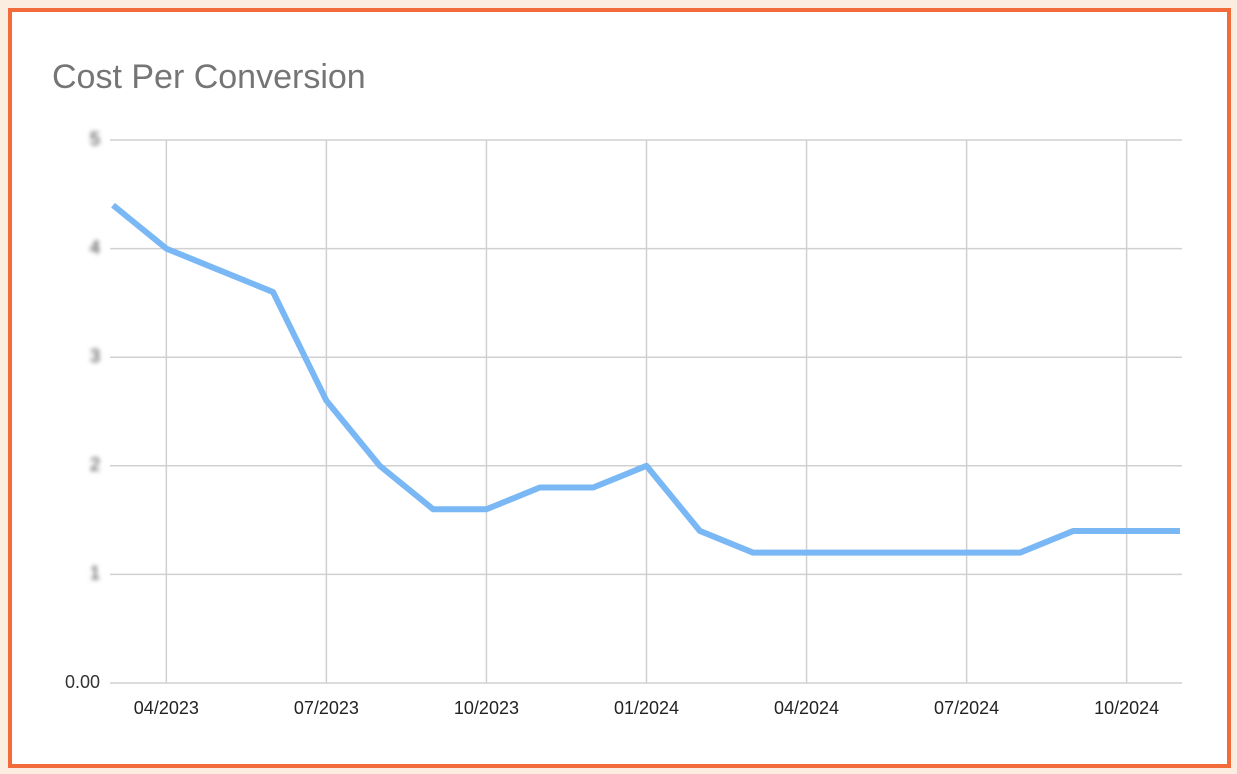 This screenshot has width=1237, height=774. What do you see at coordinates (166, 708) in the screenshot?
I see `x-tick-label: 04/2023` at bounding box center [166, 708].